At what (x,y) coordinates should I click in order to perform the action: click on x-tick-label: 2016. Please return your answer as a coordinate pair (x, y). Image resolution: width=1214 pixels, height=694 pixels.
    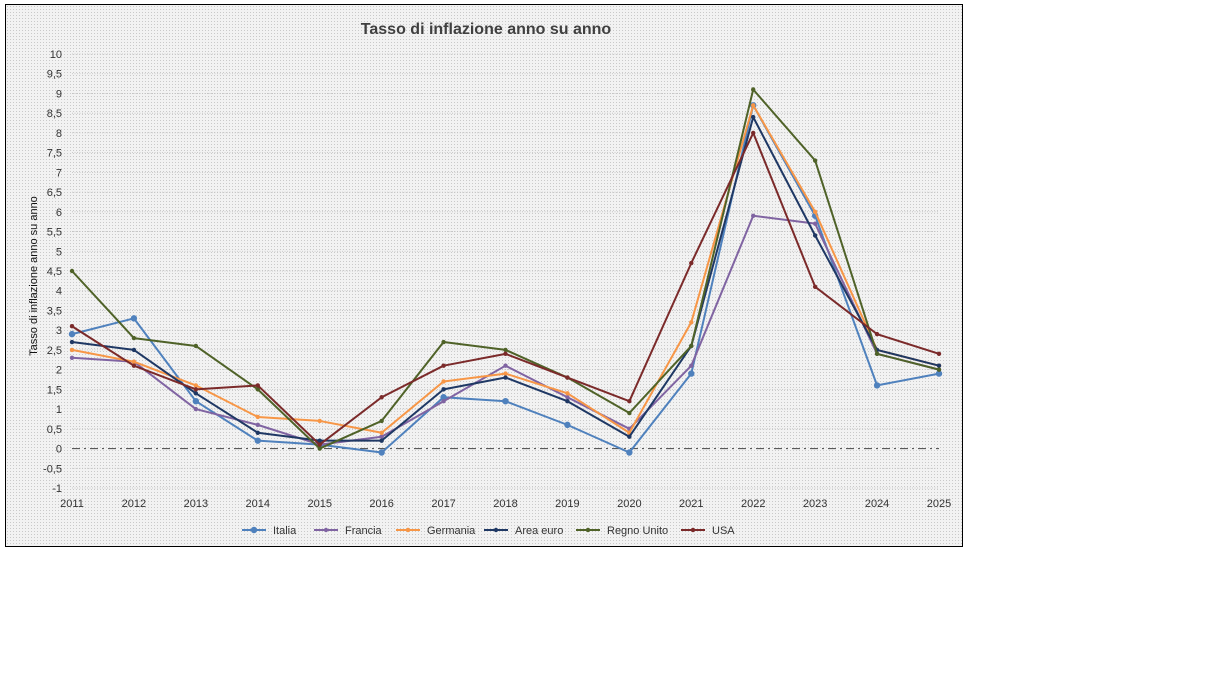
    Looking at the image, I should click on (381, 504).